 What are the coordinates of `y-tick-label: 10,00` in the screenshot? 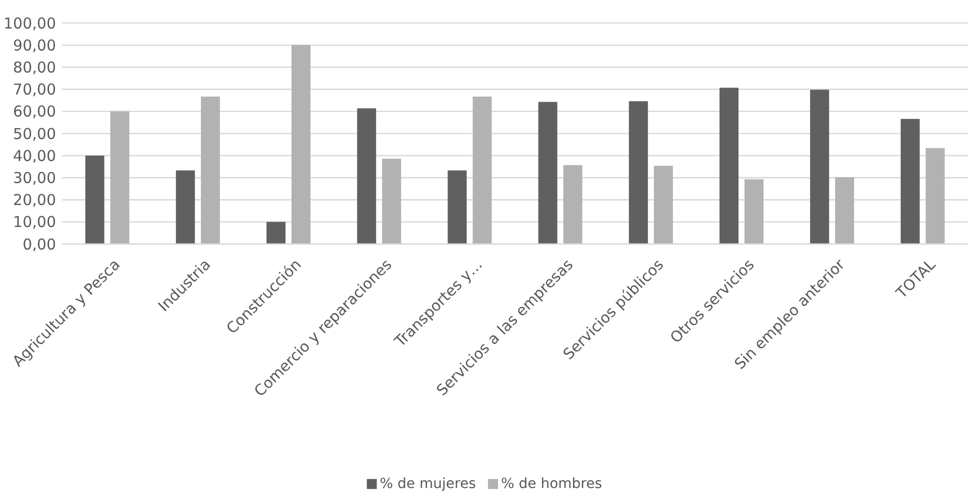 It's located at (34, 222).